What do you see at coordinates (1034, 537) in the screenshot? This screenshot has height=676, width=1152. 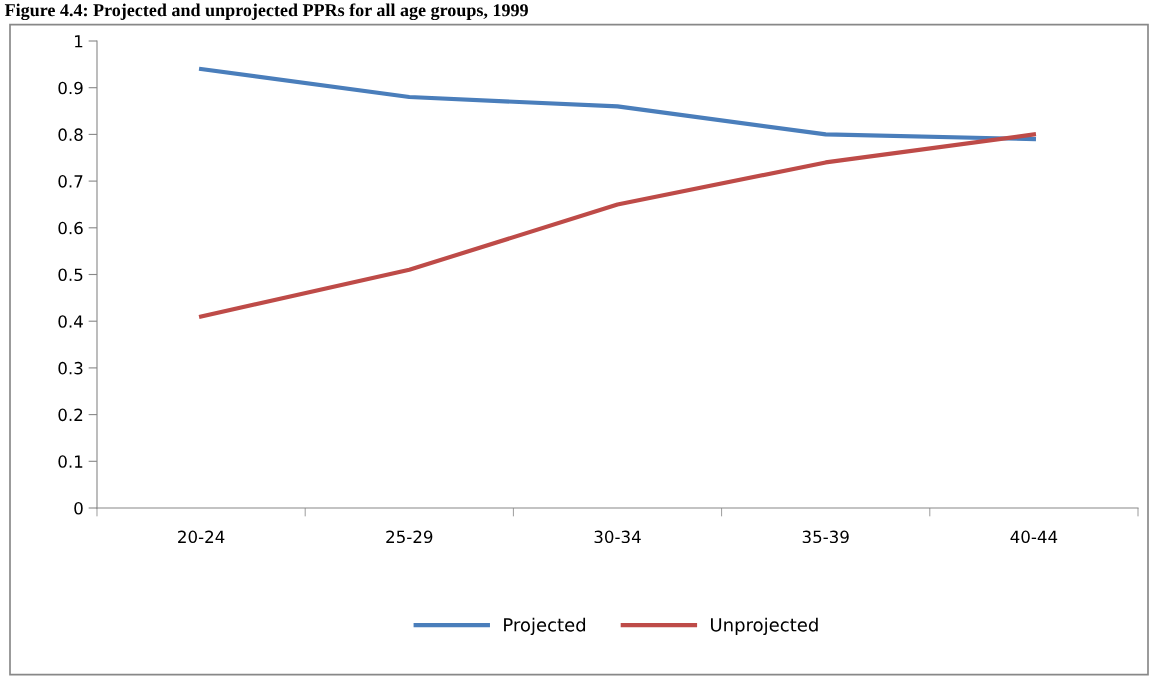 I see `x-tick-label: 40-44` at bounding box center [1034, 537].